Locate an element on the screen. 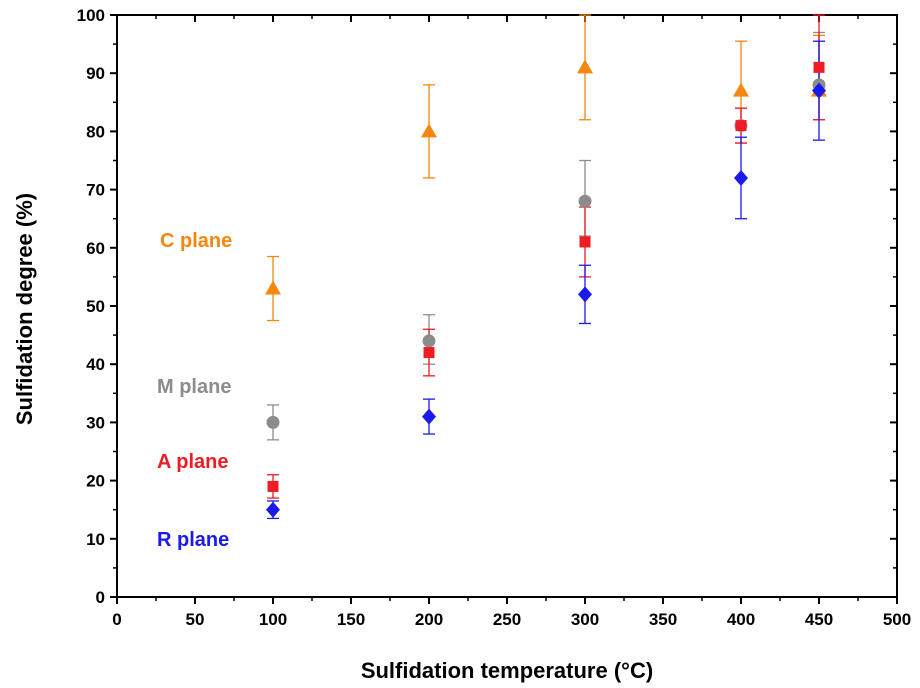 The image size is (920, 688). x-tick-label: 450 is located at coordinates (819, 619).